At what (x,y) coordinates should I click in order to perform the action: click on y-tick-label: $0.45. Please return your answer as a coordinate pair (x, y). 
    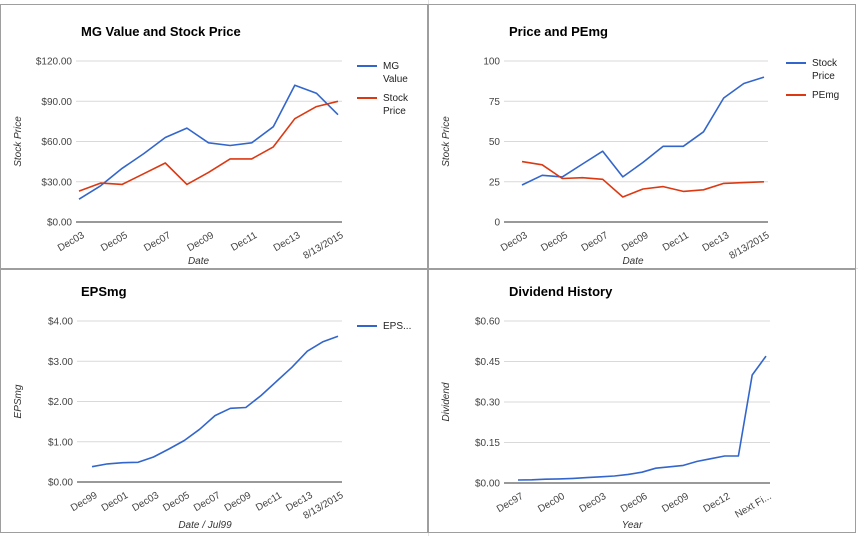
    Looking at the image, I should click on (487, 362).